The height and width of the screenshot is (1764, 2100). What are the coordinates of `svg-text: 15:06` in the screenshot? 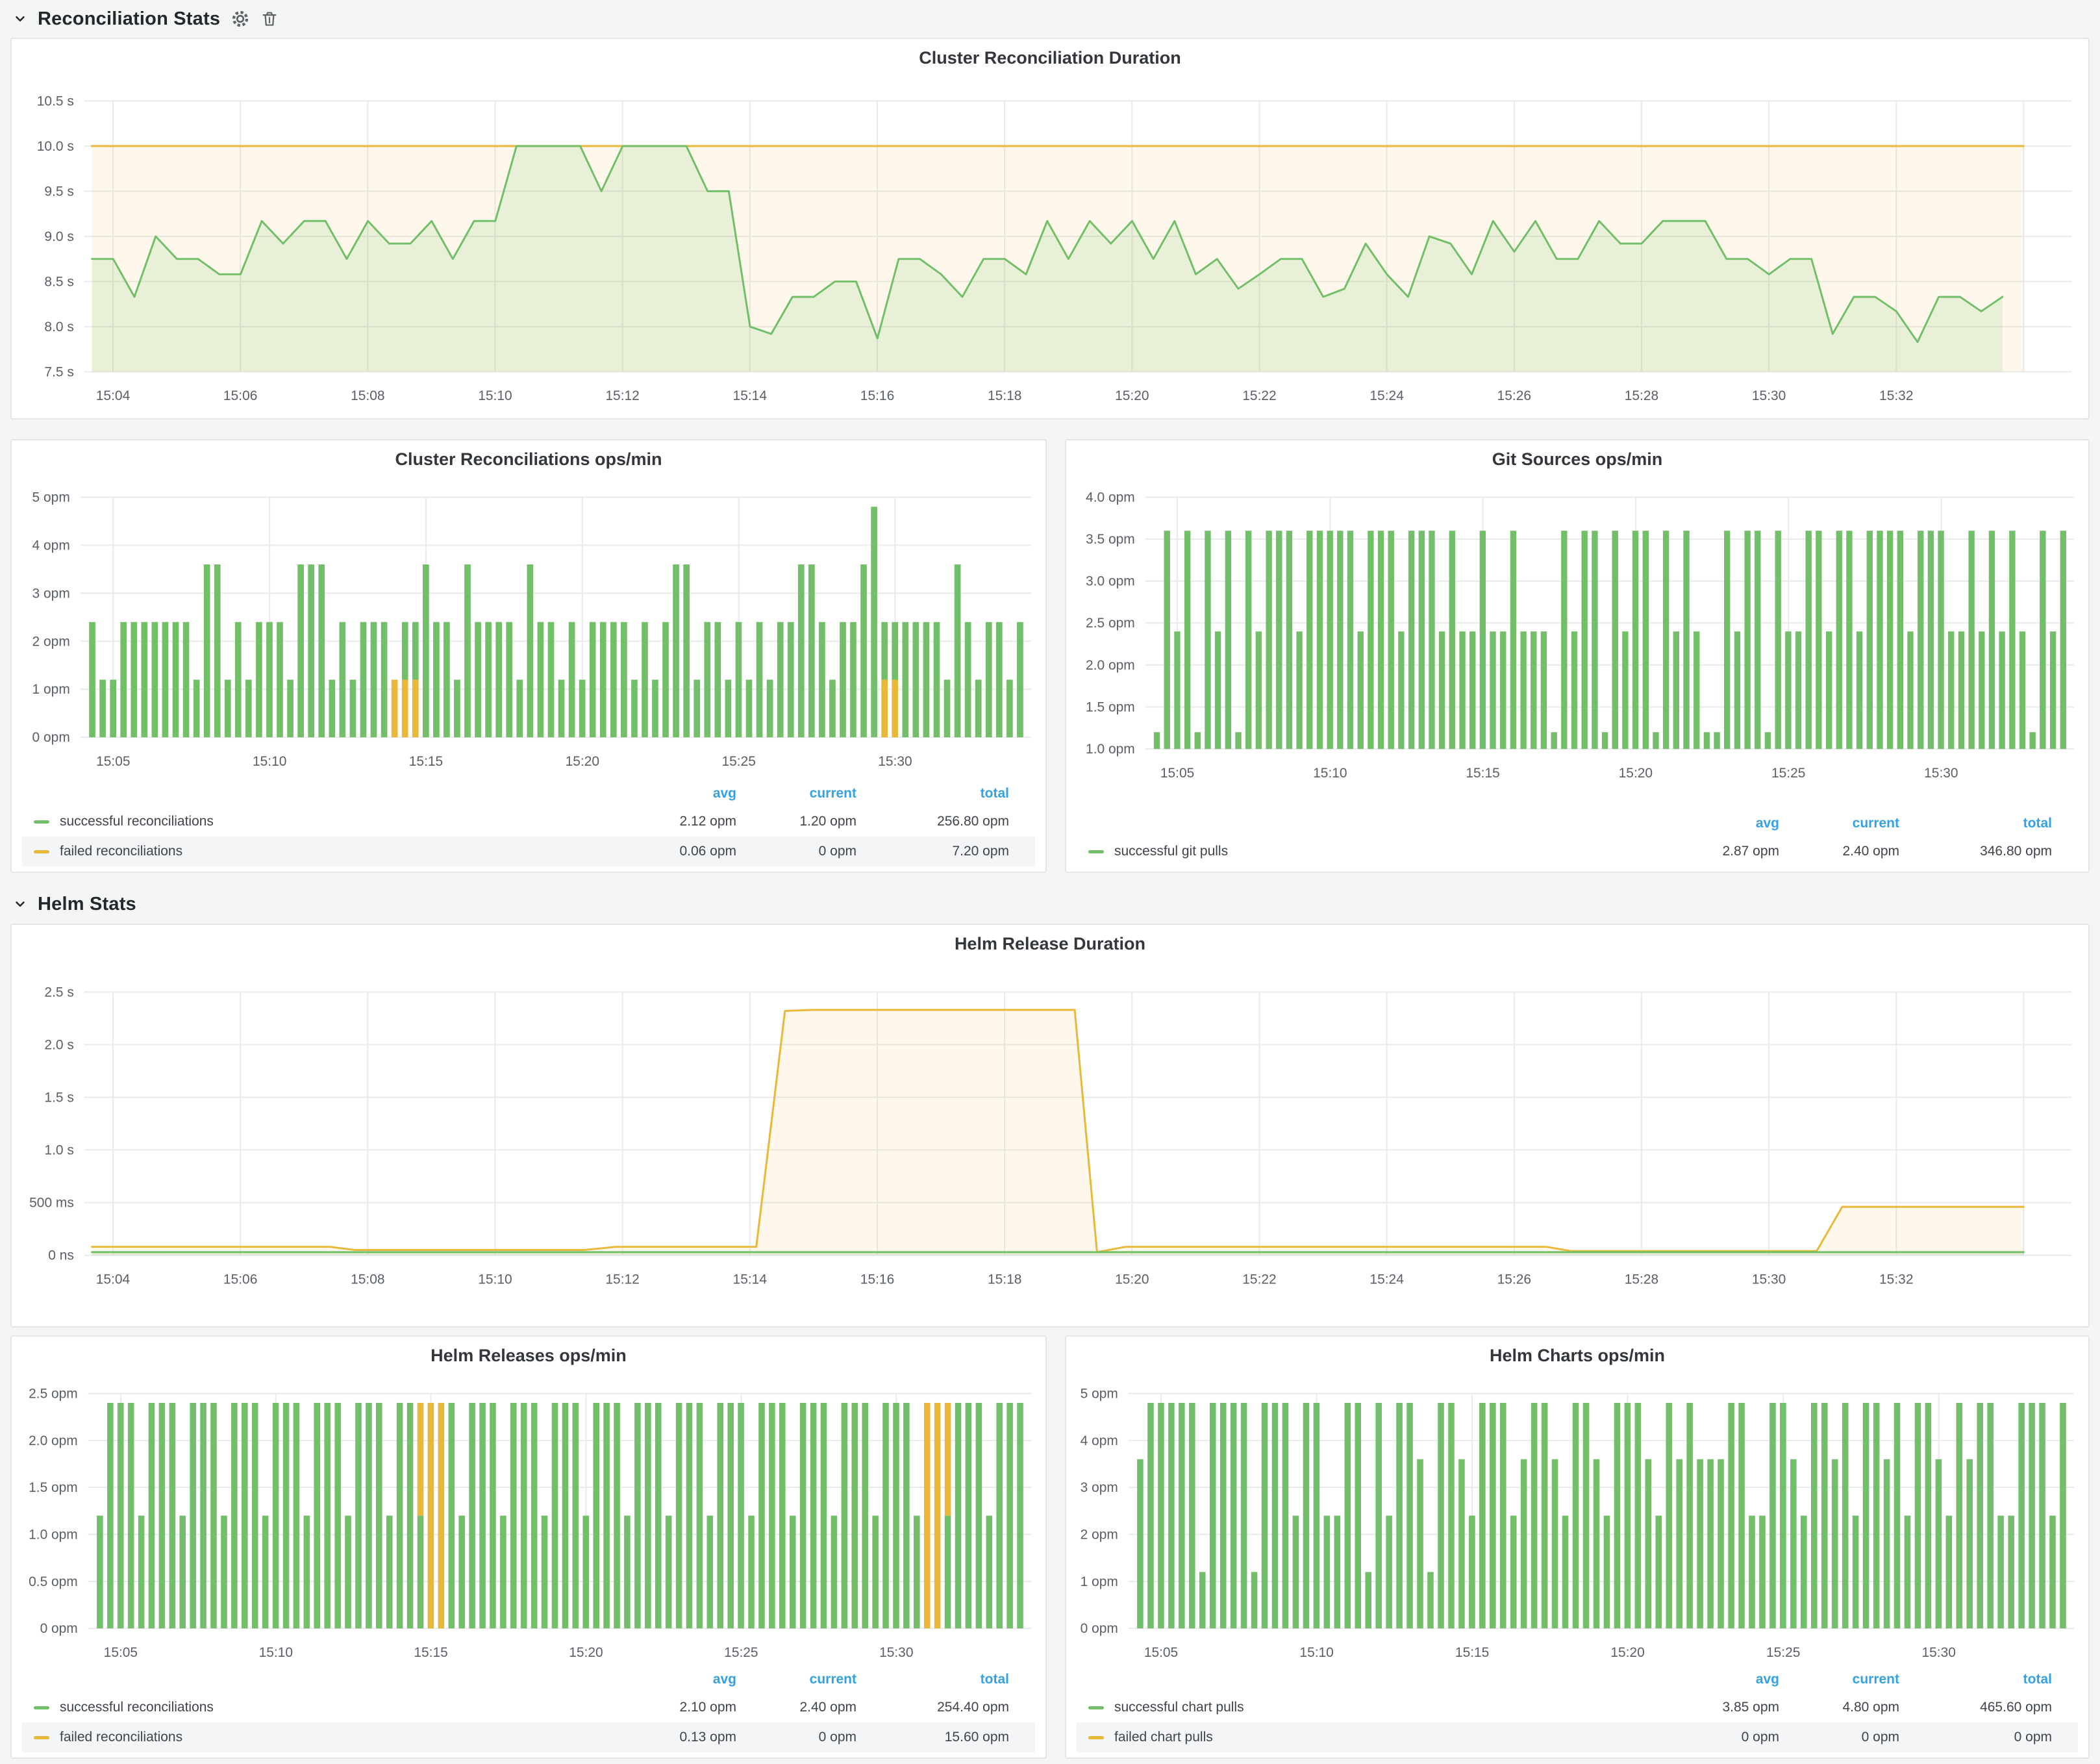 It's located at (240, 395).